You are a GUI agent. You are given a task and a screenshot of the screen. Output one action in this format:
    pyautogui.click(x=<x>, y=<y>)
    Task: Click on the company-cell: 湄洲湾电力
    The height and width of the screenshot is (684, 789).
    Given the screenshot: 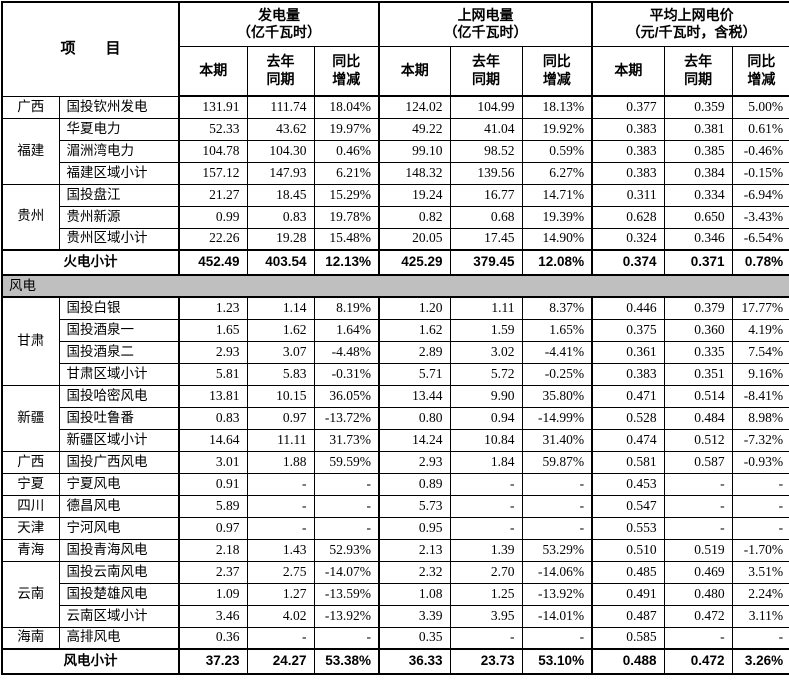 What is the action you would take?
    pyautogui.click(x=119, y=151)
    